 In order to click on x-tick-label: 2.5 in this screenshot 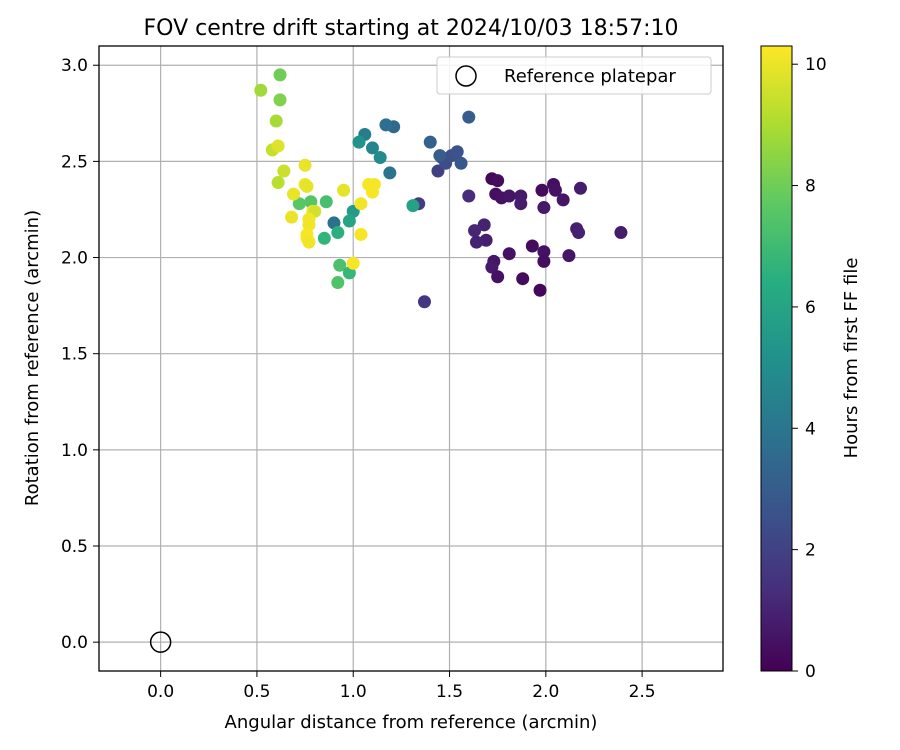, I will do `click(642, 692)`.